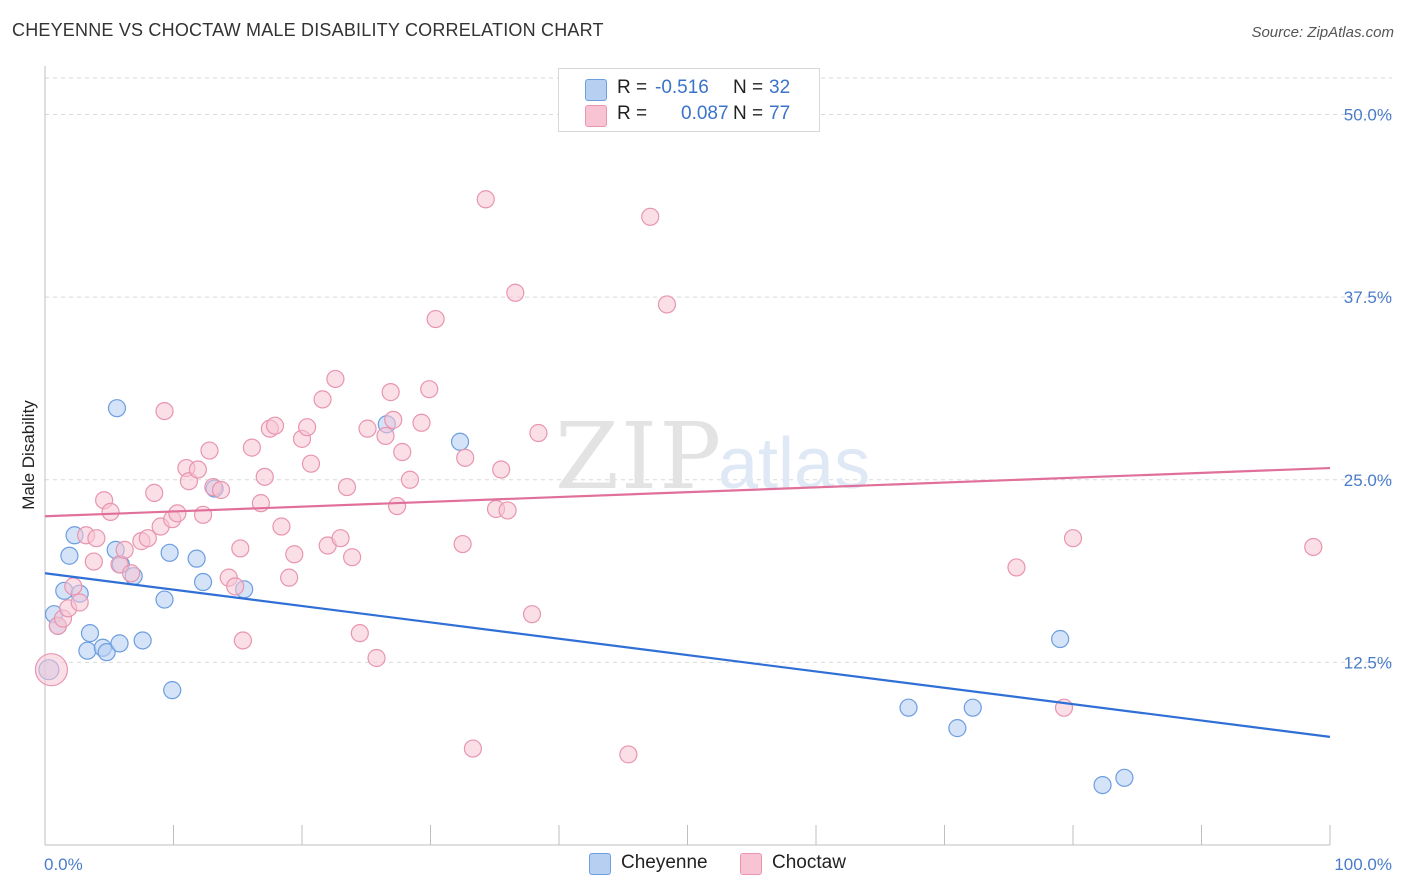 The image size is (1406, 892). I want to click on y-axis-label: Male Disability, so click(28, 455).